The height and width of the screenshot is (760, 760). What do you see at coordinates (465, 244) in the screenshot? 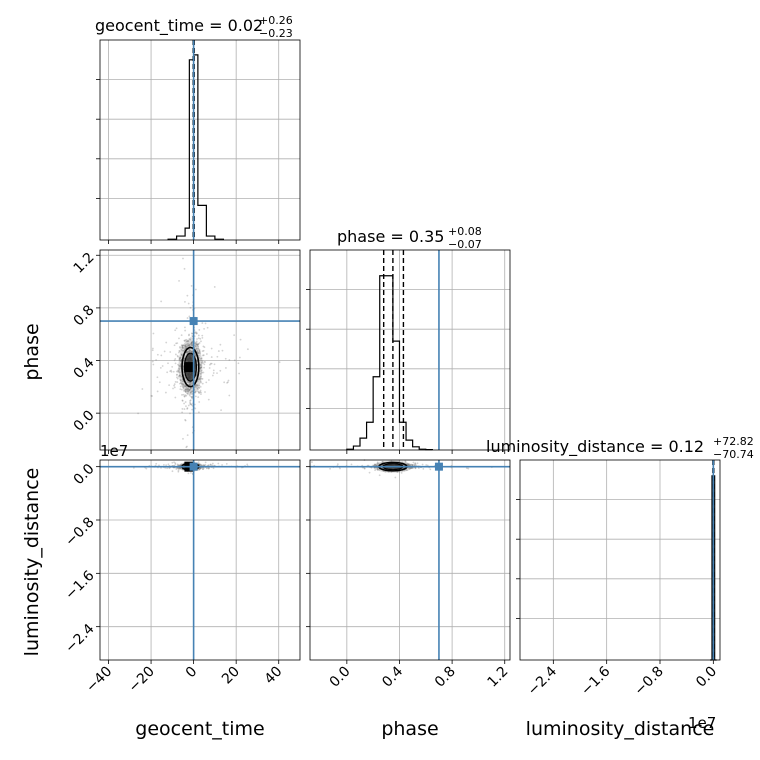
I see `svg-text: −0.07` at bounding box center [465, 244].